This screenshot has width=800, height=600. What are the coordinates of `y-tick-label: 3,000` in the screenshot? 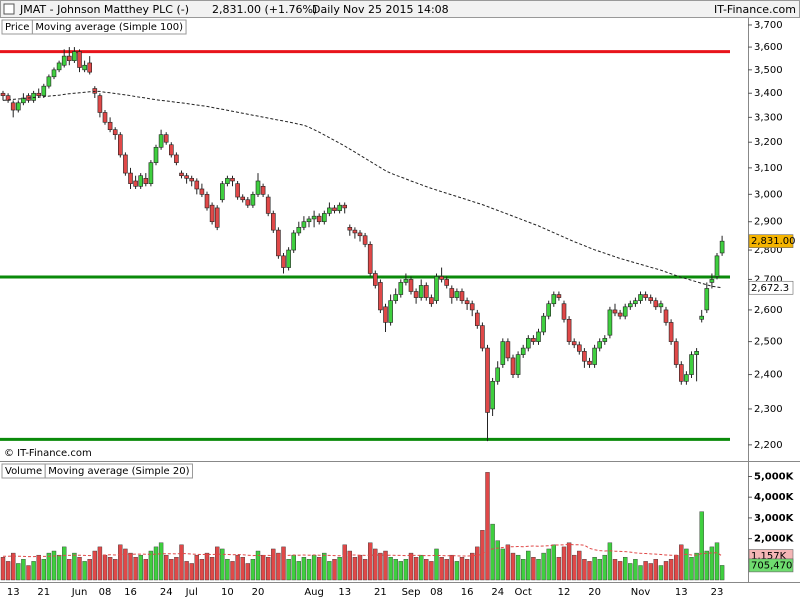 It's located at (768, 194).